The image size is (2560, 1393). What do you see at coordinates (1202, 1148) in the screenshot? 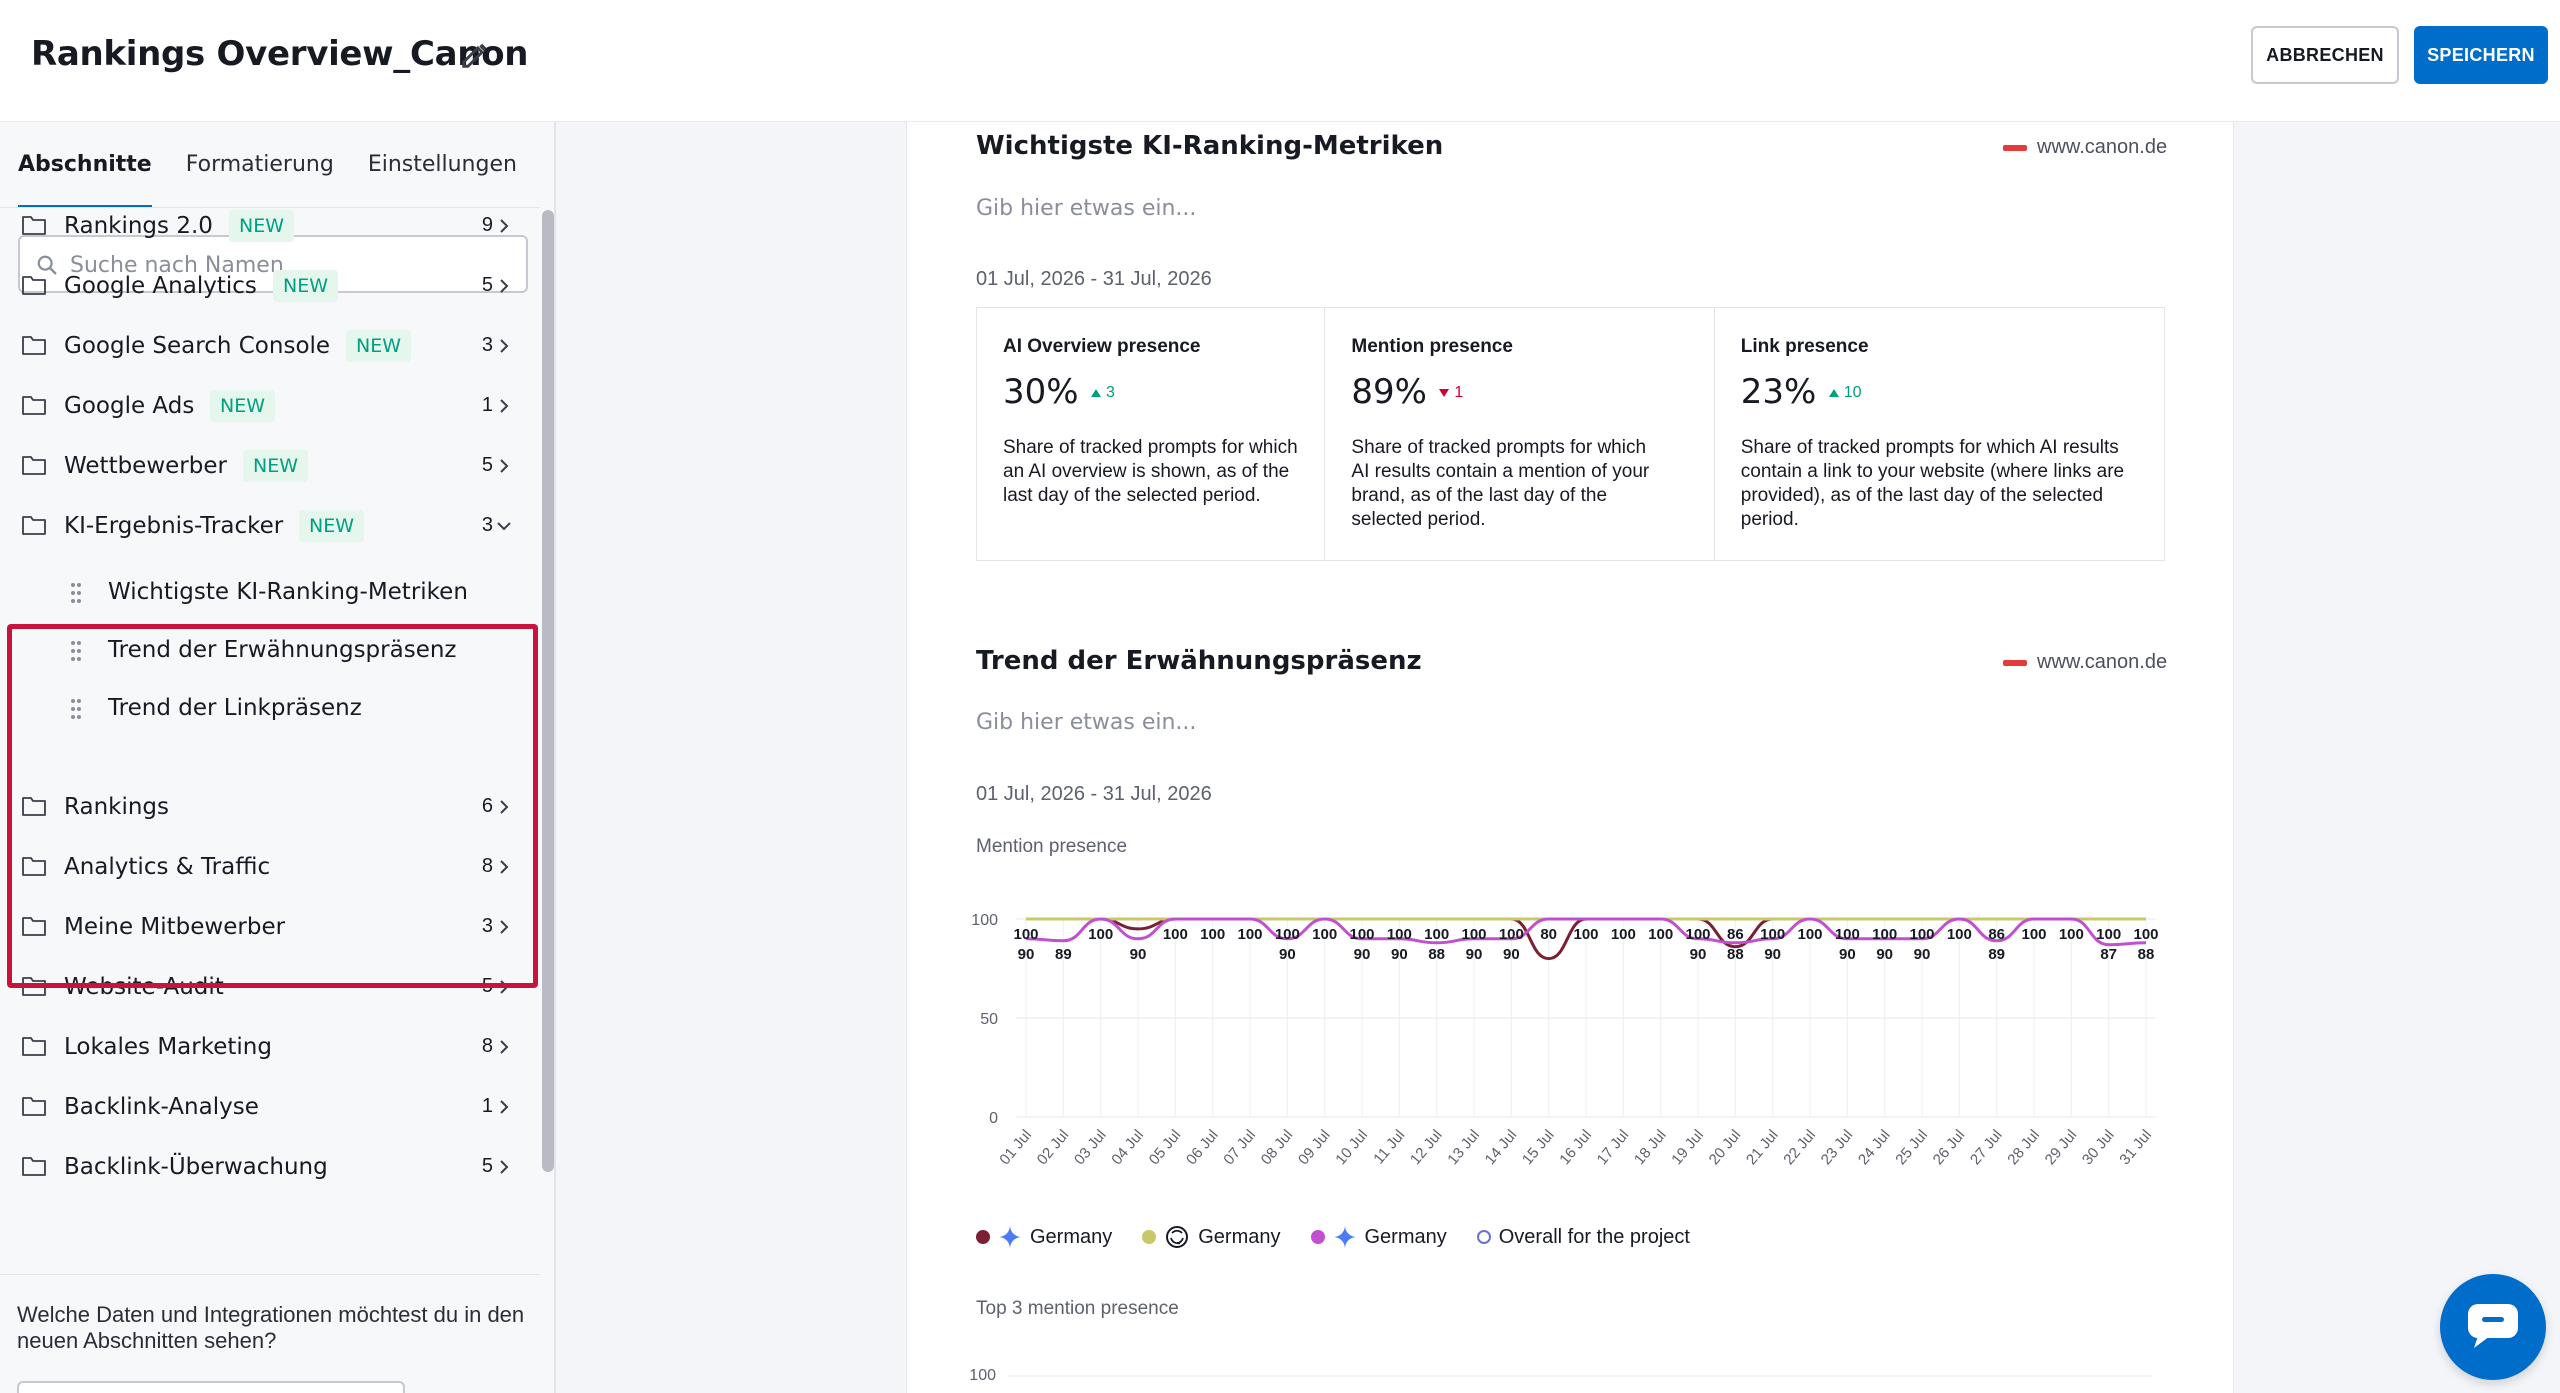
I see `x-tick-label: 06 Jul` at bounding box center [1202, 1148].